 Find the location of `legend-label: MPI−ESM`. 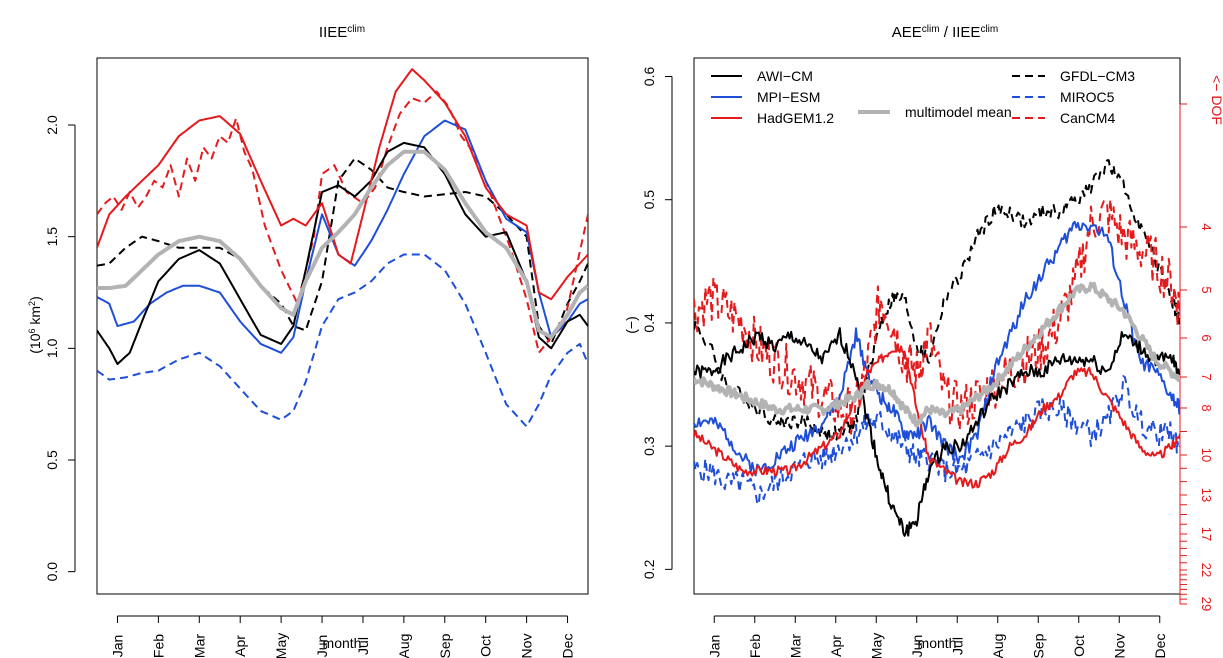

legend-label: MPI−ESM is located at coordinates (788, 97).